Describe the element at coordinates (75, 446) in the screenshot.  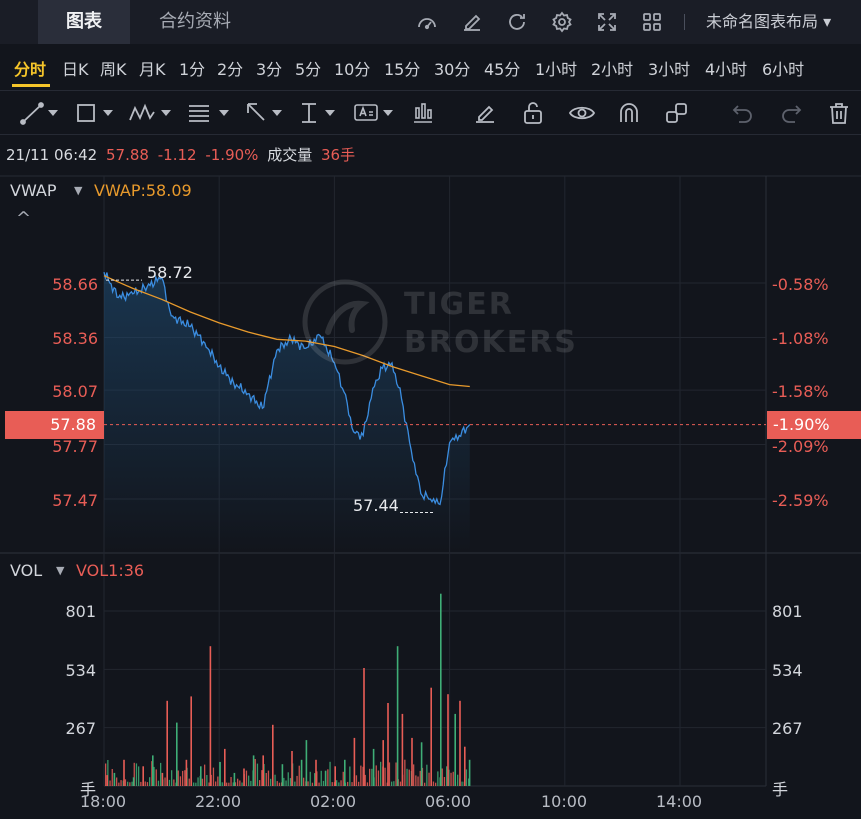
I see `y-label-left: 57.77` at that location.